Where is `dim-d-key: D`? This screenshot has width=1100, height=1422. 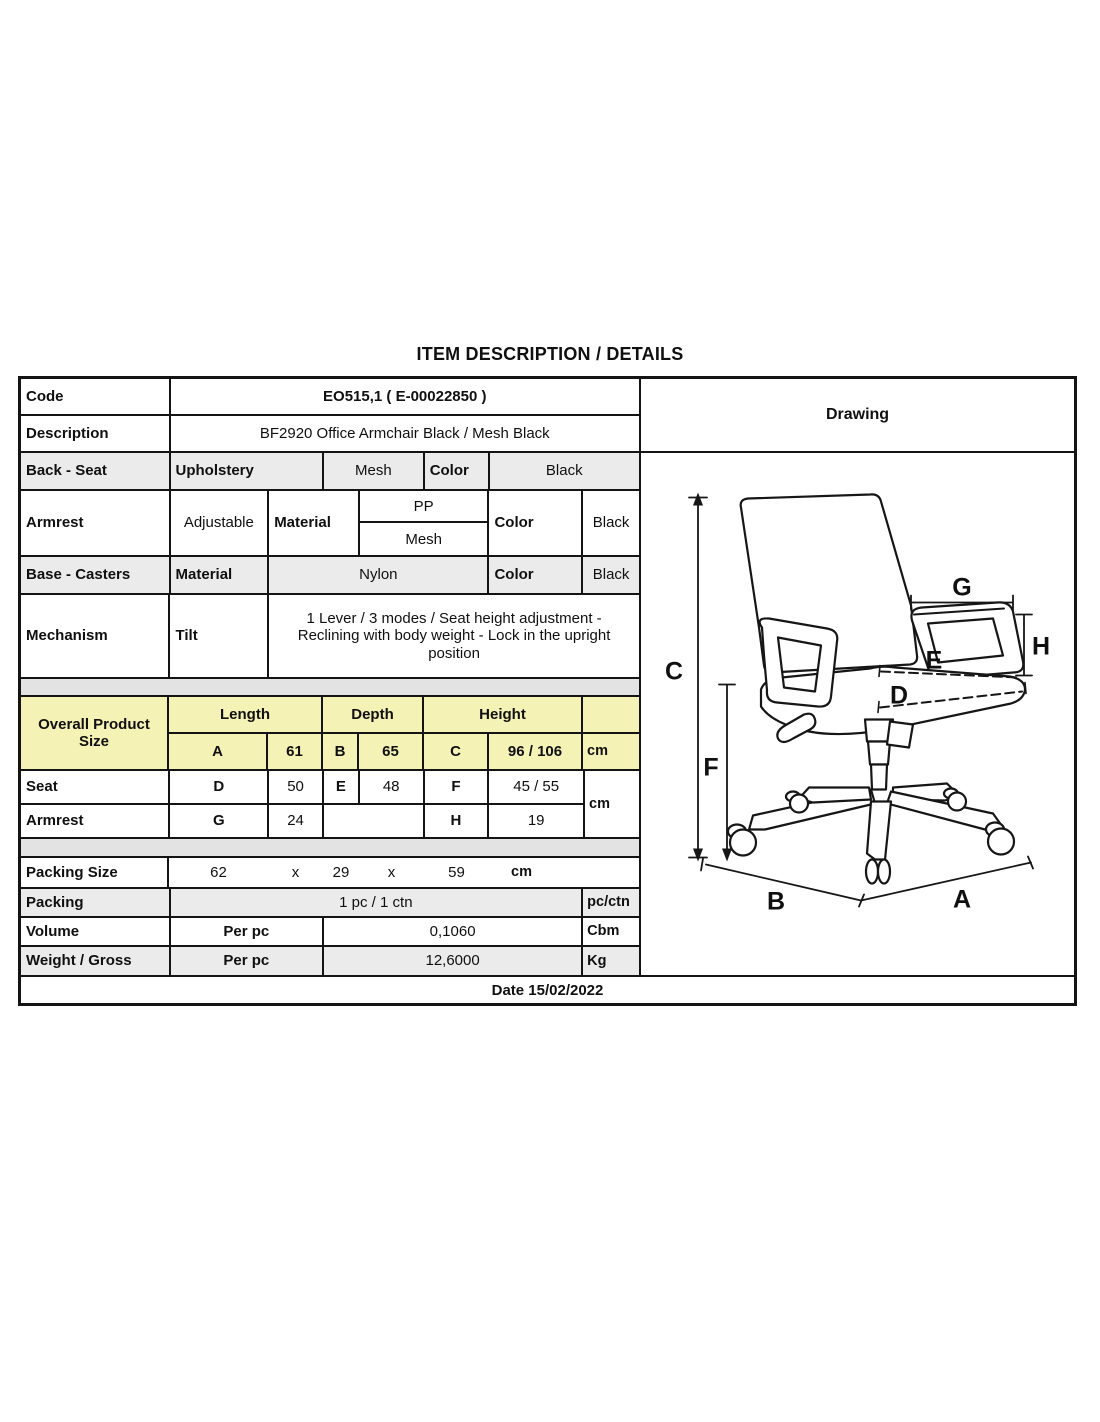 dim-d-key: D is located at coordinates (220, 787).